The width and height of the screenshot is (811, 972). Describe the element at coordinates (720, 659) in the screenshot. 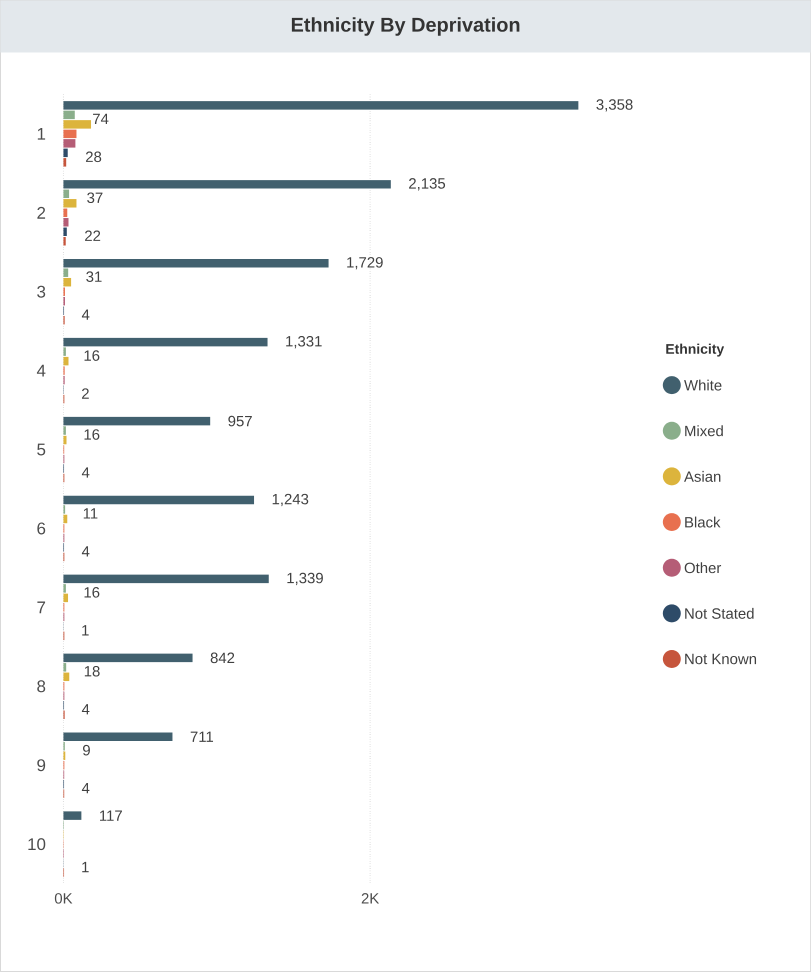

I see `legend-label: Not Known` at that location.